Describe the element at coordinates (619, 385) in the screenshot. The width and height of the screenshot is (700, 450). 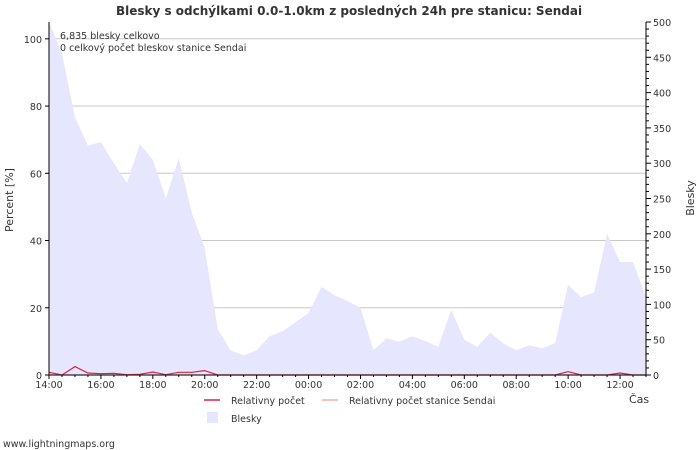
I see `x-tick-12:00: 12:00` at that location.